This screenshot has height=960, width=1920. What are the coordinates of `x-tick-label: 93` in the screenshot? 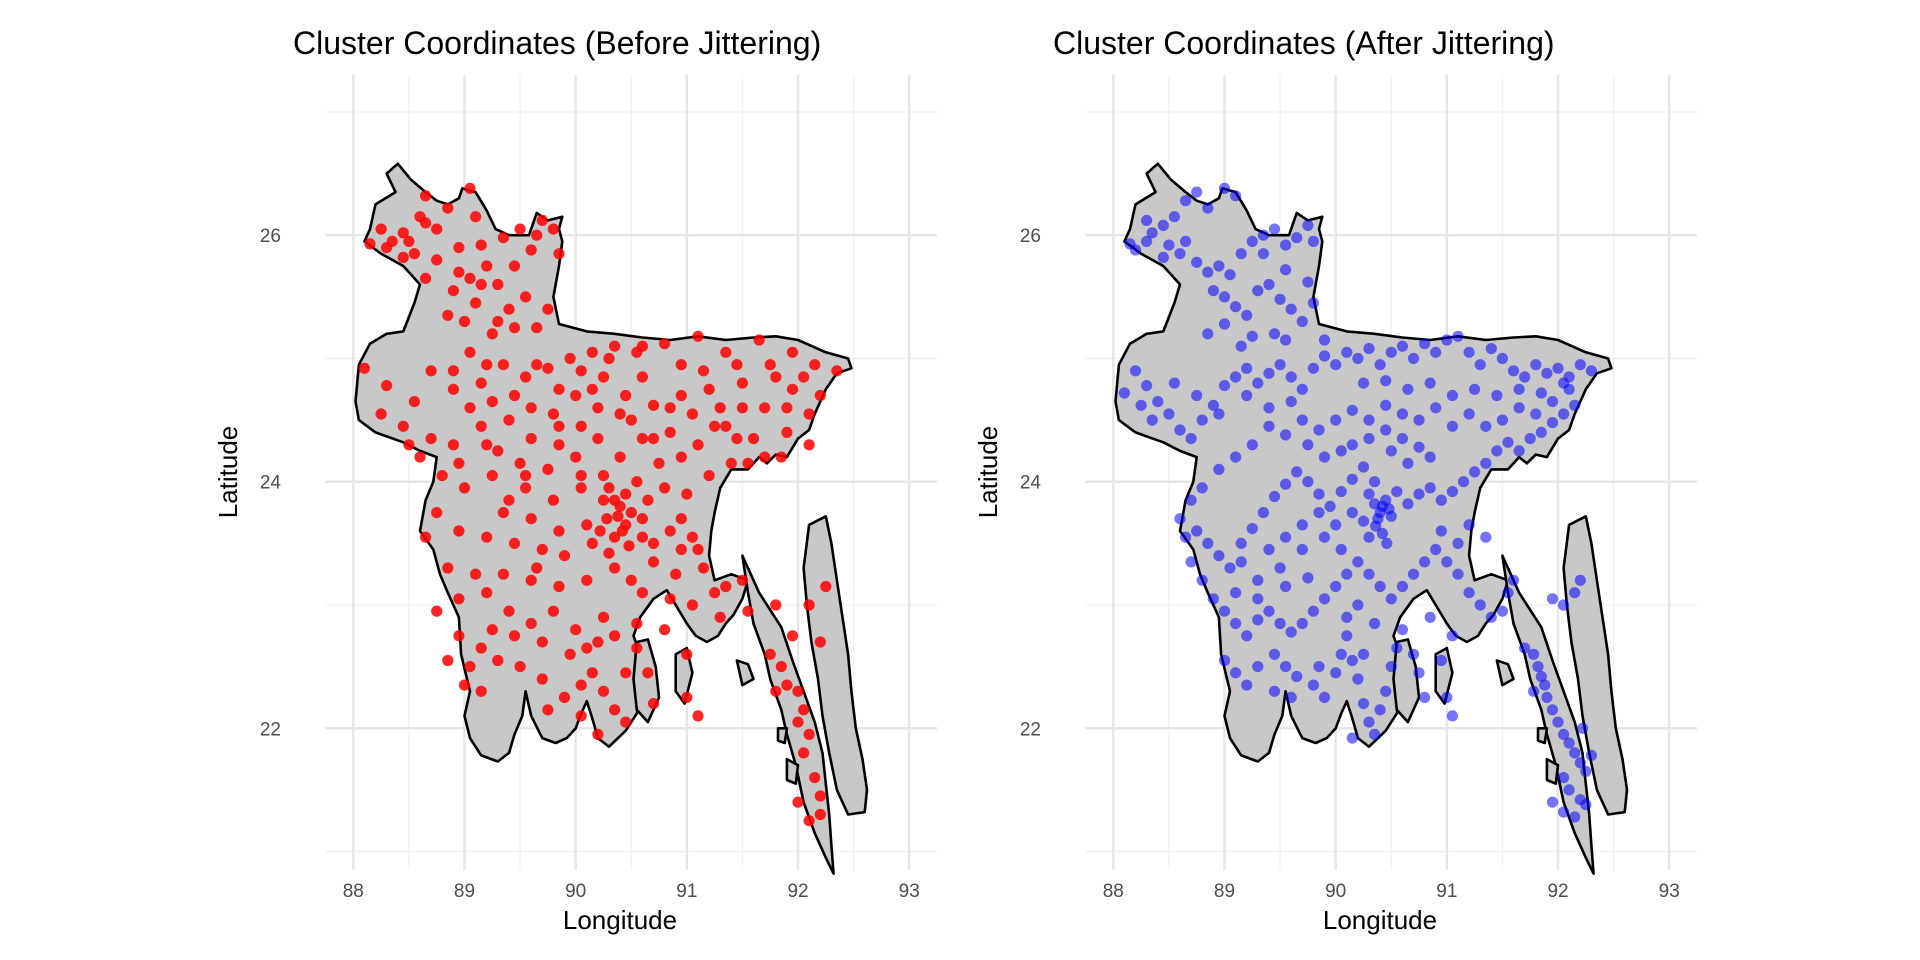 It's located at (1669, 891).